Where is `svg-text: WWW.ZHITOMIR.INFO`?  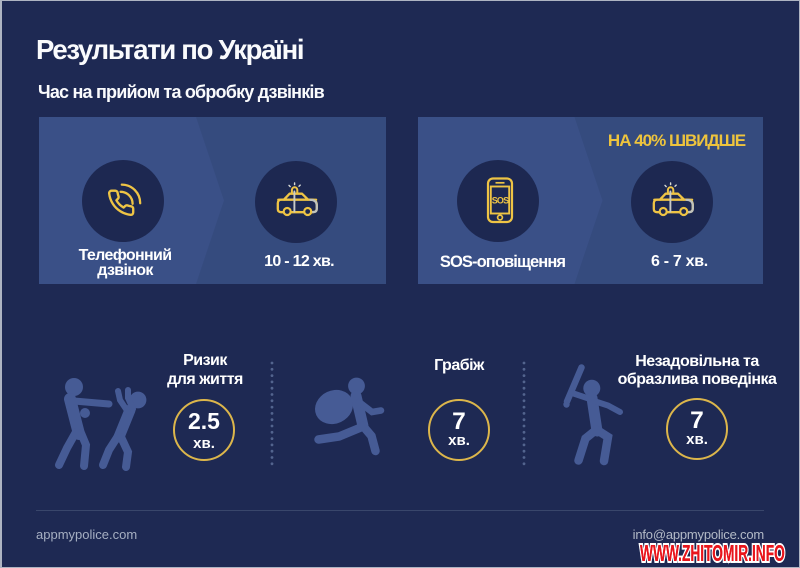
svg-text: WWW.ZHITOMIR.INFO is located at coordinates (712, 554).